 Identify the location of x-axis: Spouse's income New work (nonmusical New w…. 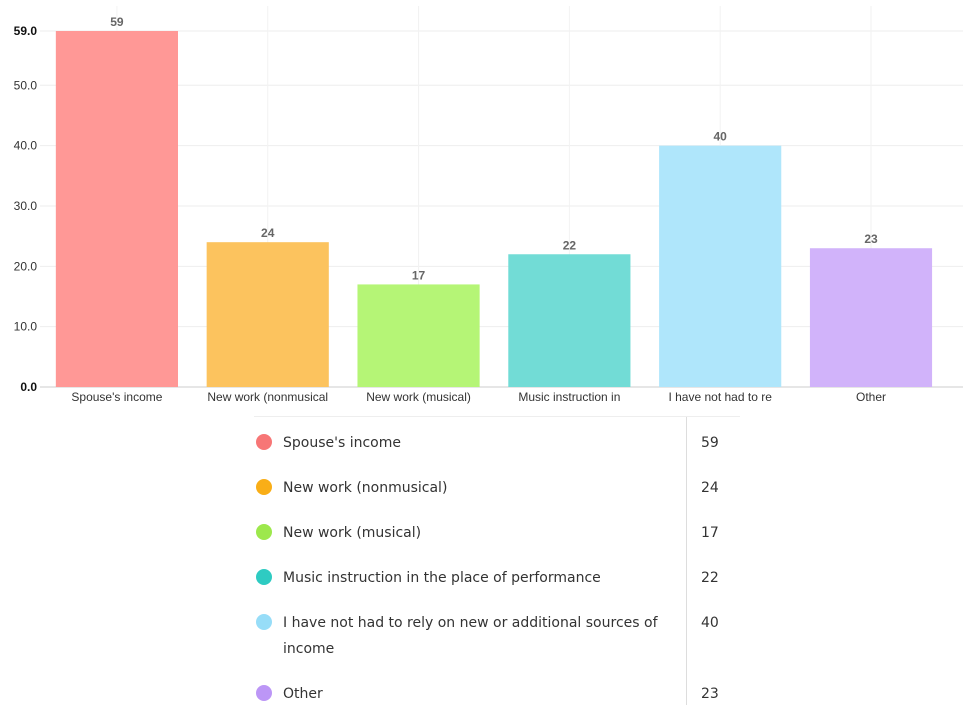
(478, 397).